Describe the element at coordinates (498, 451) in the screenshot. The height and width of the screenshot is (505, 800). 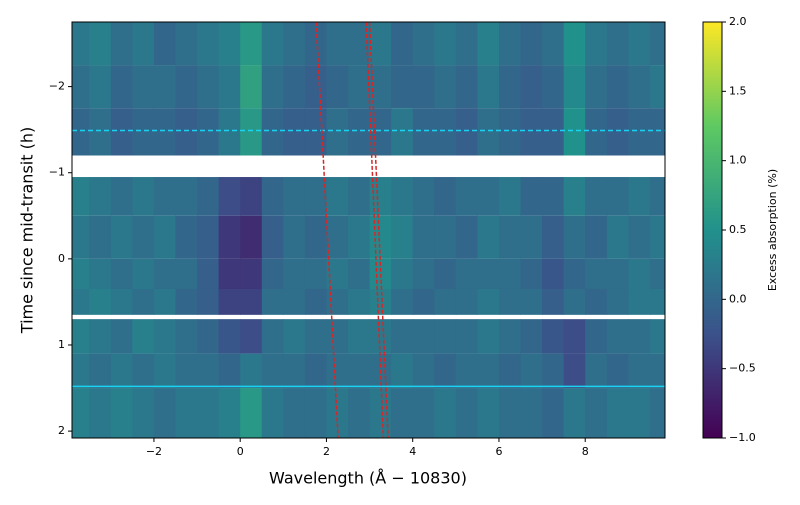
I see `x-tick-label: 6` at that location.